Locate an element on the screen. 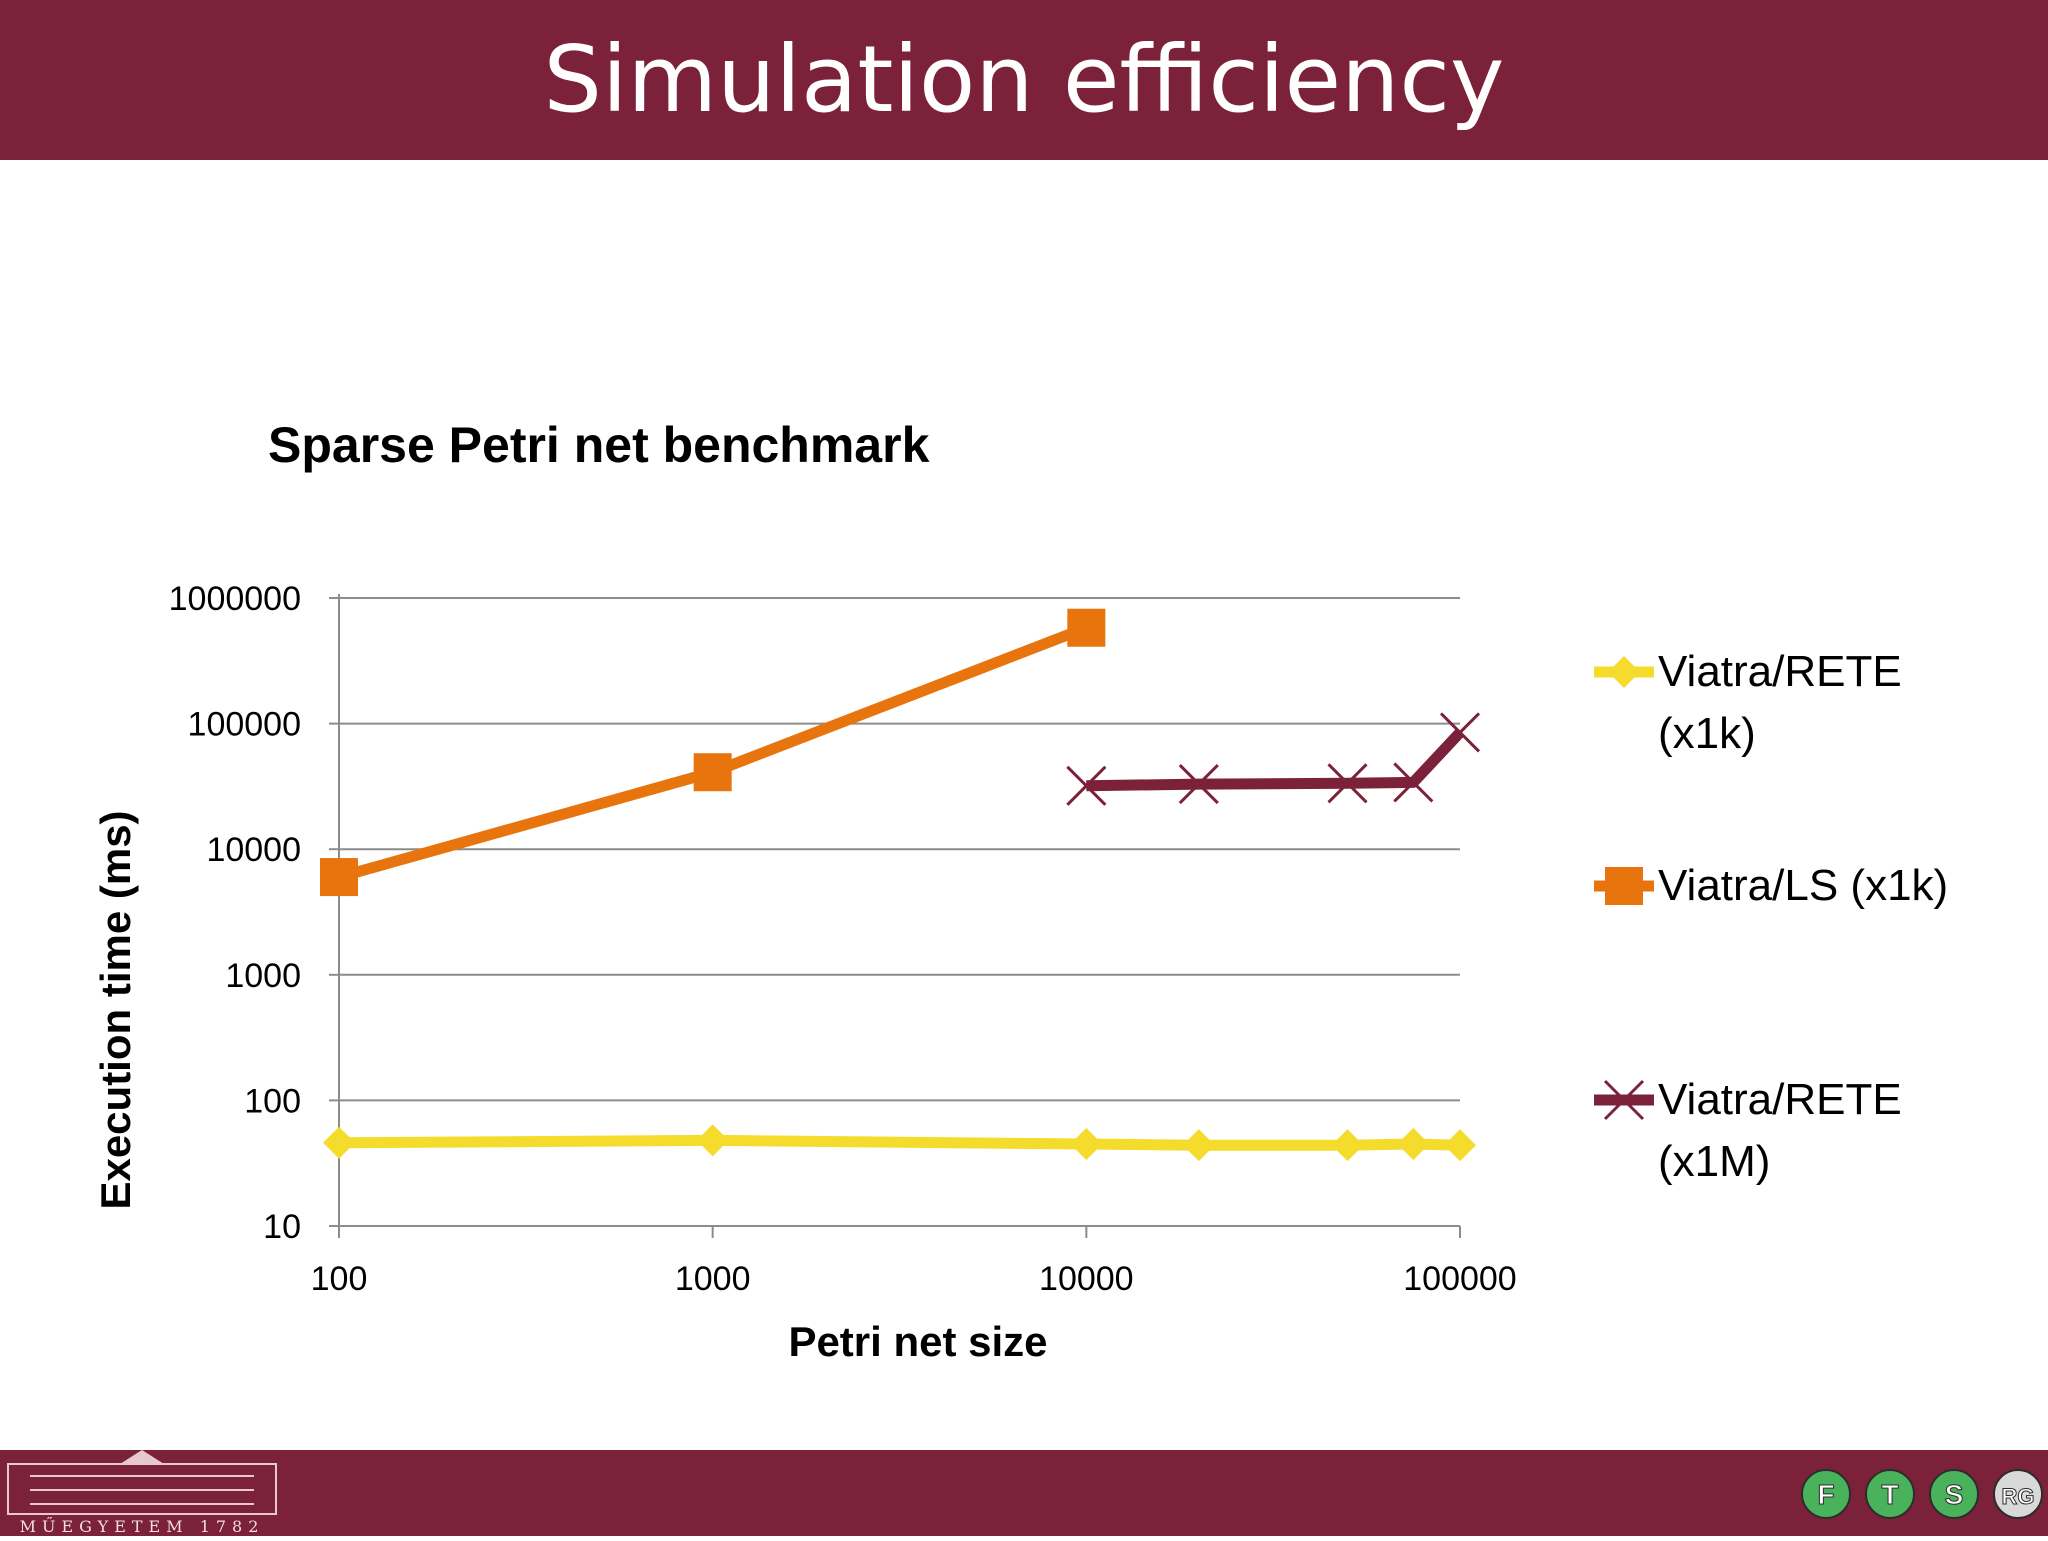 The image size is (2048, 1541). group-logo-s: S is located at coordinates (1954, 1494).